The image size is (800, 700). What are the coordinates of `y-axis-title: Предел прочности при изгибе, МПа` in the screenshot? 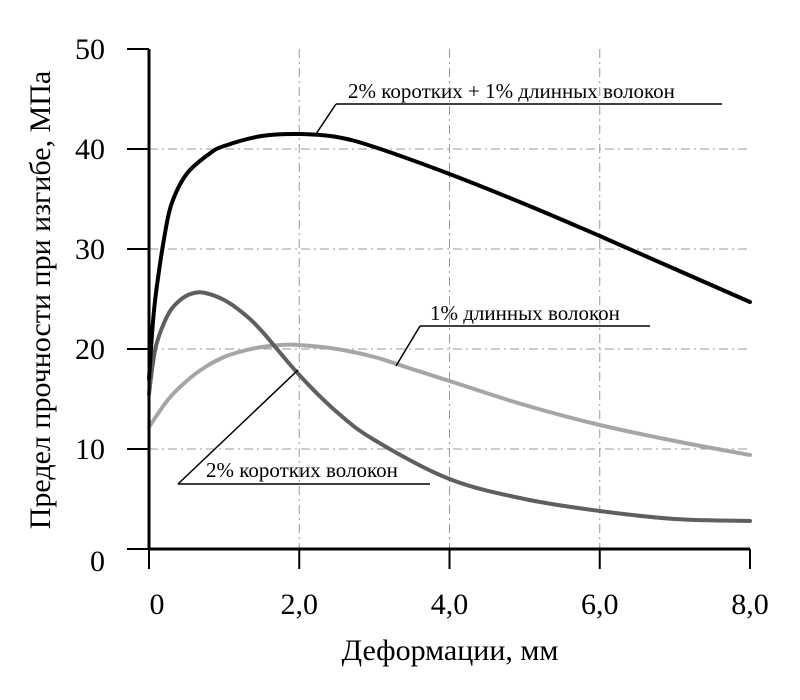 It's located at (40, 300).